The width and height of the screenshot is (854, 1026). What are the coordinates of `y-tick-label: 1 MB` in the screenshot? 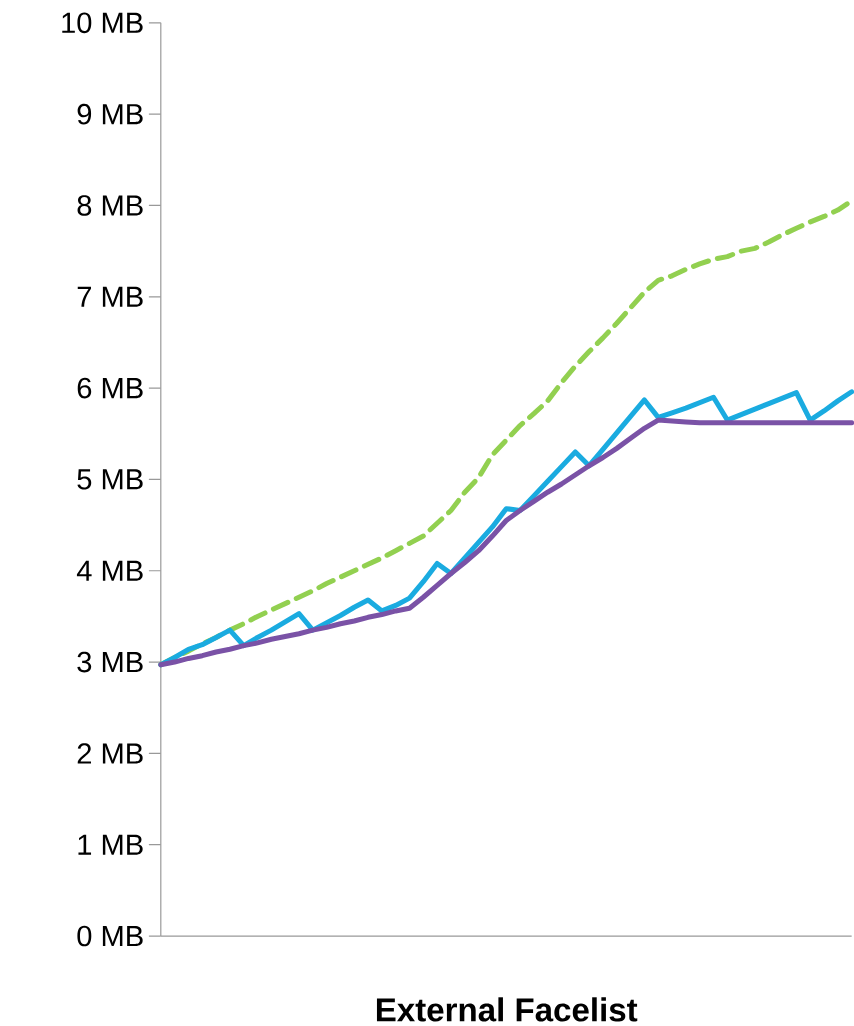 It's located at (110, 844).